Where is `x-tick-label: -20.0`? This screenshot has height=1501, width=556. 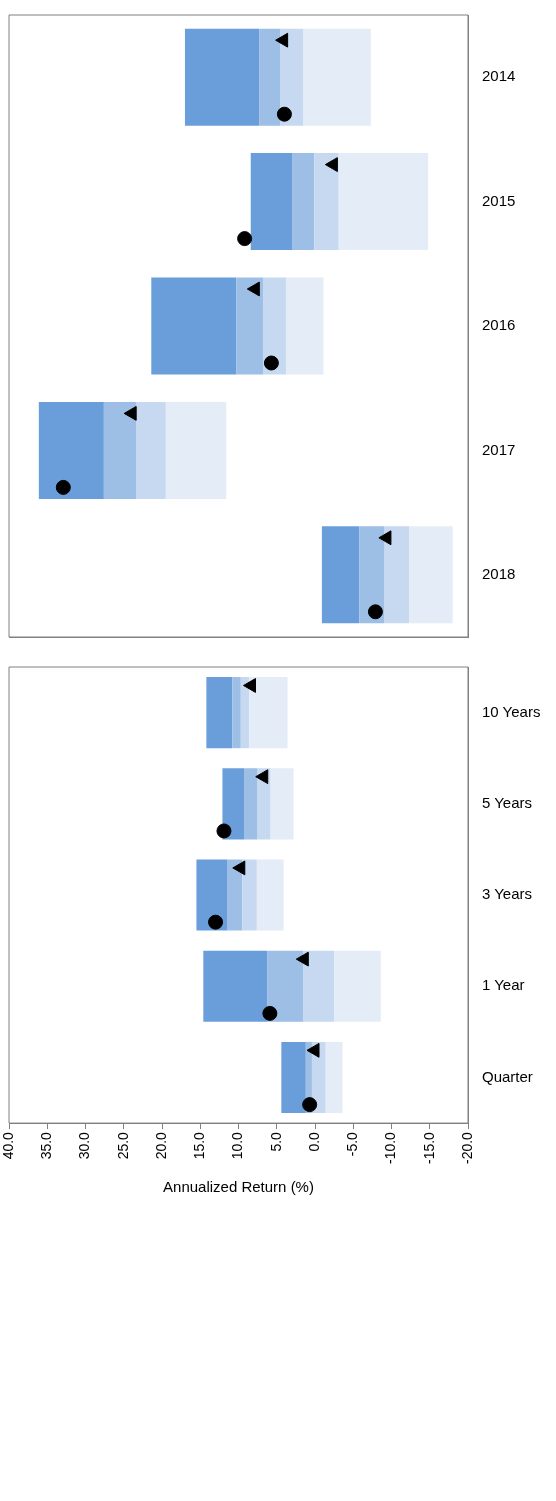 x-tick-label: -20.0 is located at coordinates (466, 1148).